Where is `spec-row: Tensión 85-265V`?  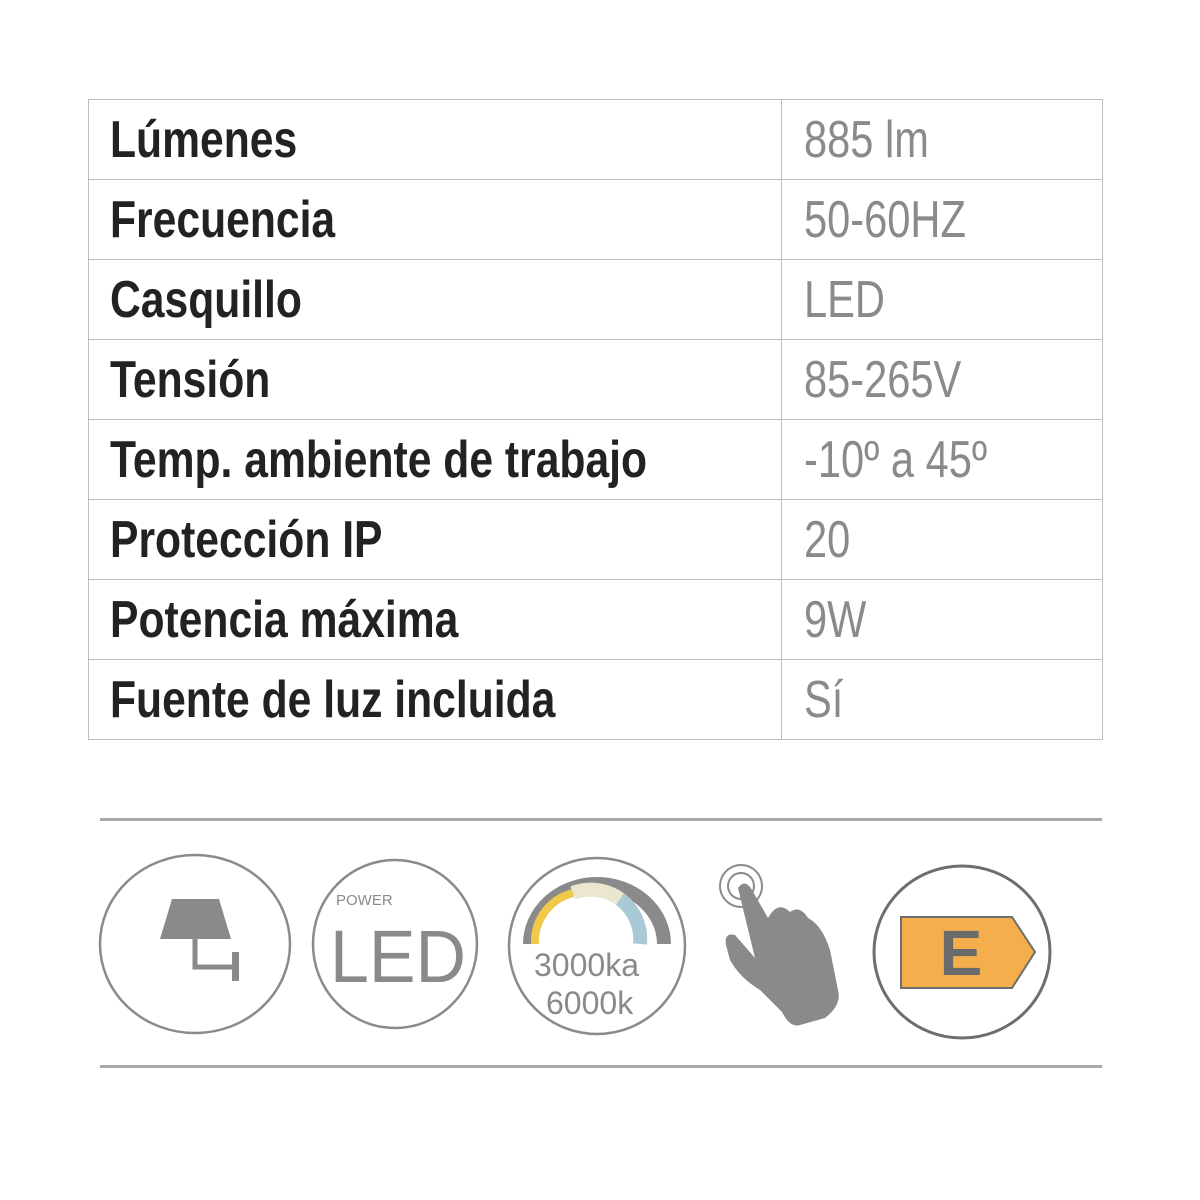
spec-row: Tensión 85-265V is located at coordinates (595, 379).